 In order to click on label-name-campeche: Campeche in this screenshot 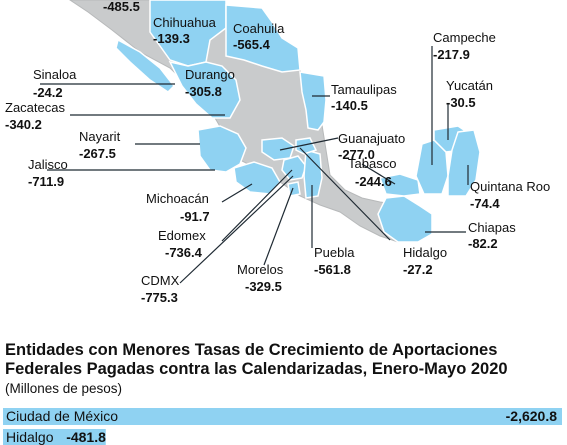, I will do `click(464, 37)`.